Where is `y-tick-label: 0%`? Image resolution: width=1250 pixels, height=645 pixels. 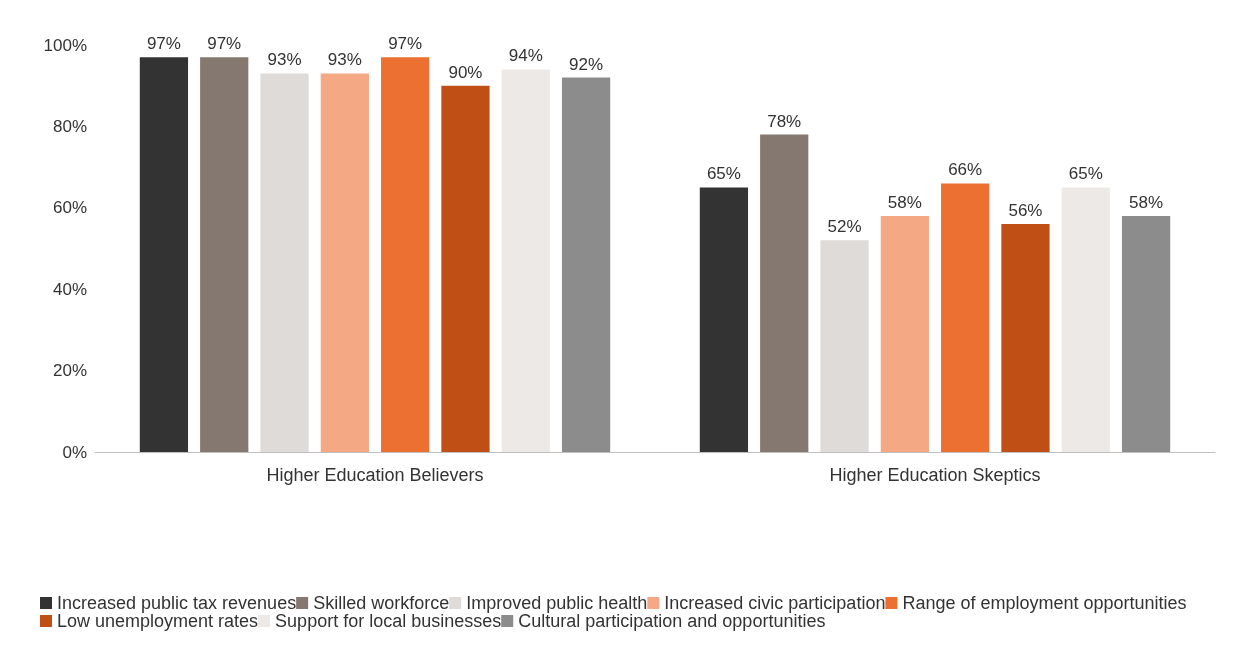 y-tick-label: 0% is located at coordinates (74, 452).